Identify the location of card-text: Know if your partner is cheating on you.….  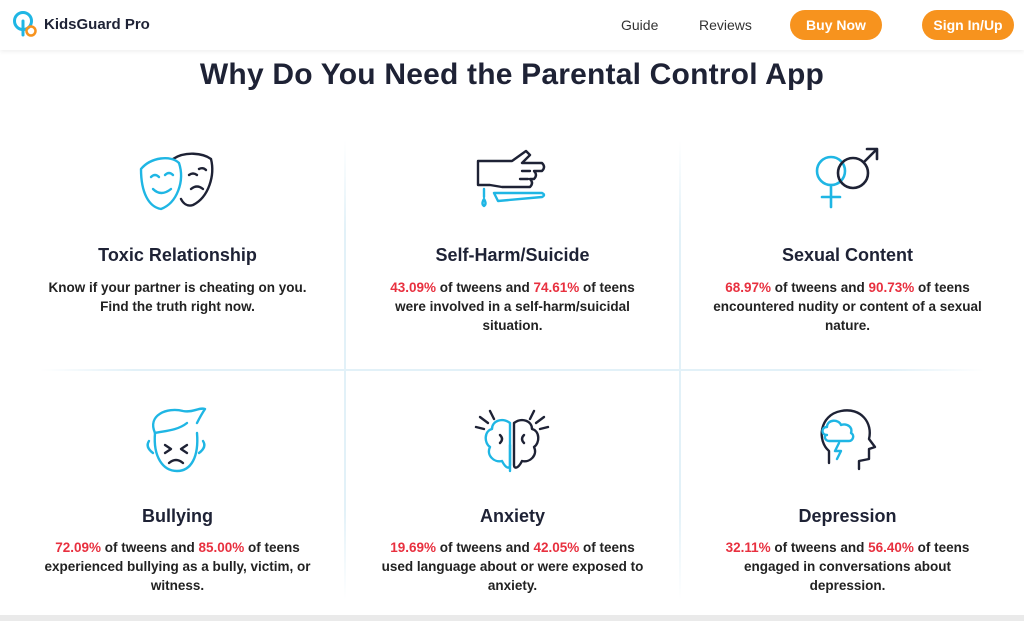
(177, 297).